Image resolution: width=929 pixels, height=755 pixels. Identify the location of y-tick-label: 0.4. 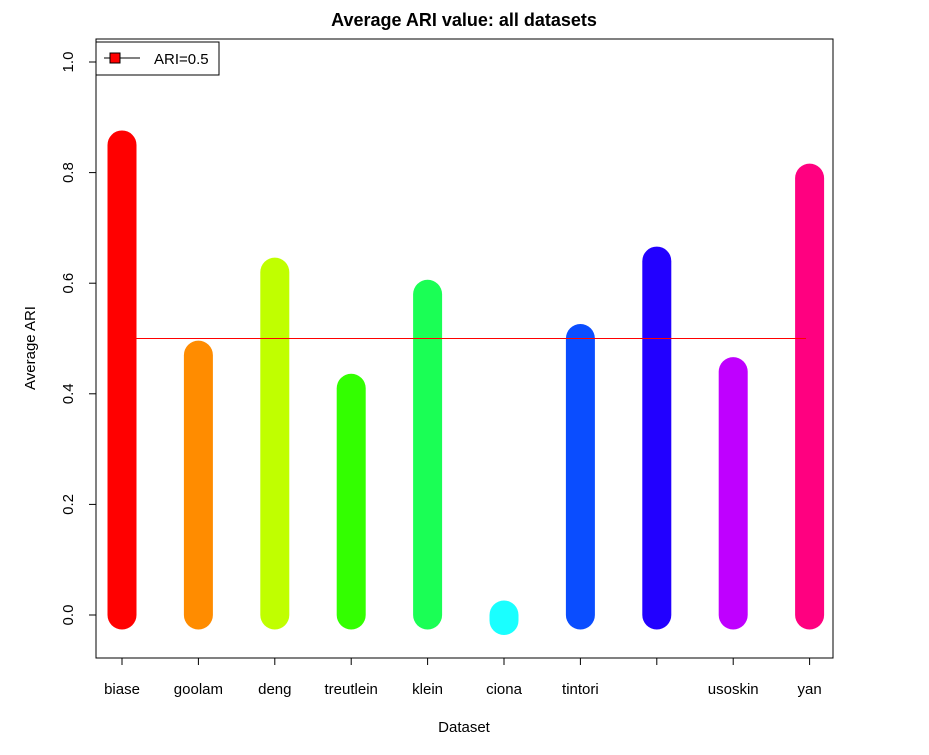
(68, 393).